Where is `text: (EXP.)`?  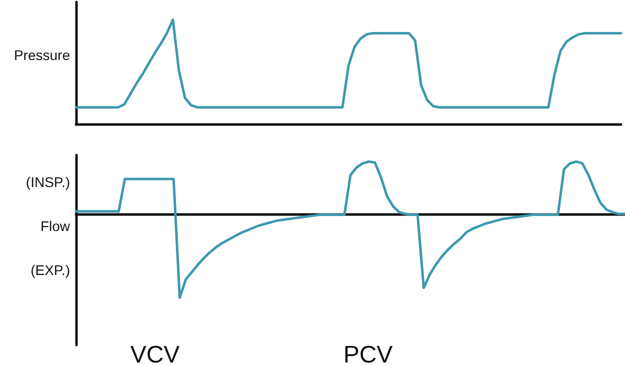
text: (EXP.) is located at coordinates (50, 270).